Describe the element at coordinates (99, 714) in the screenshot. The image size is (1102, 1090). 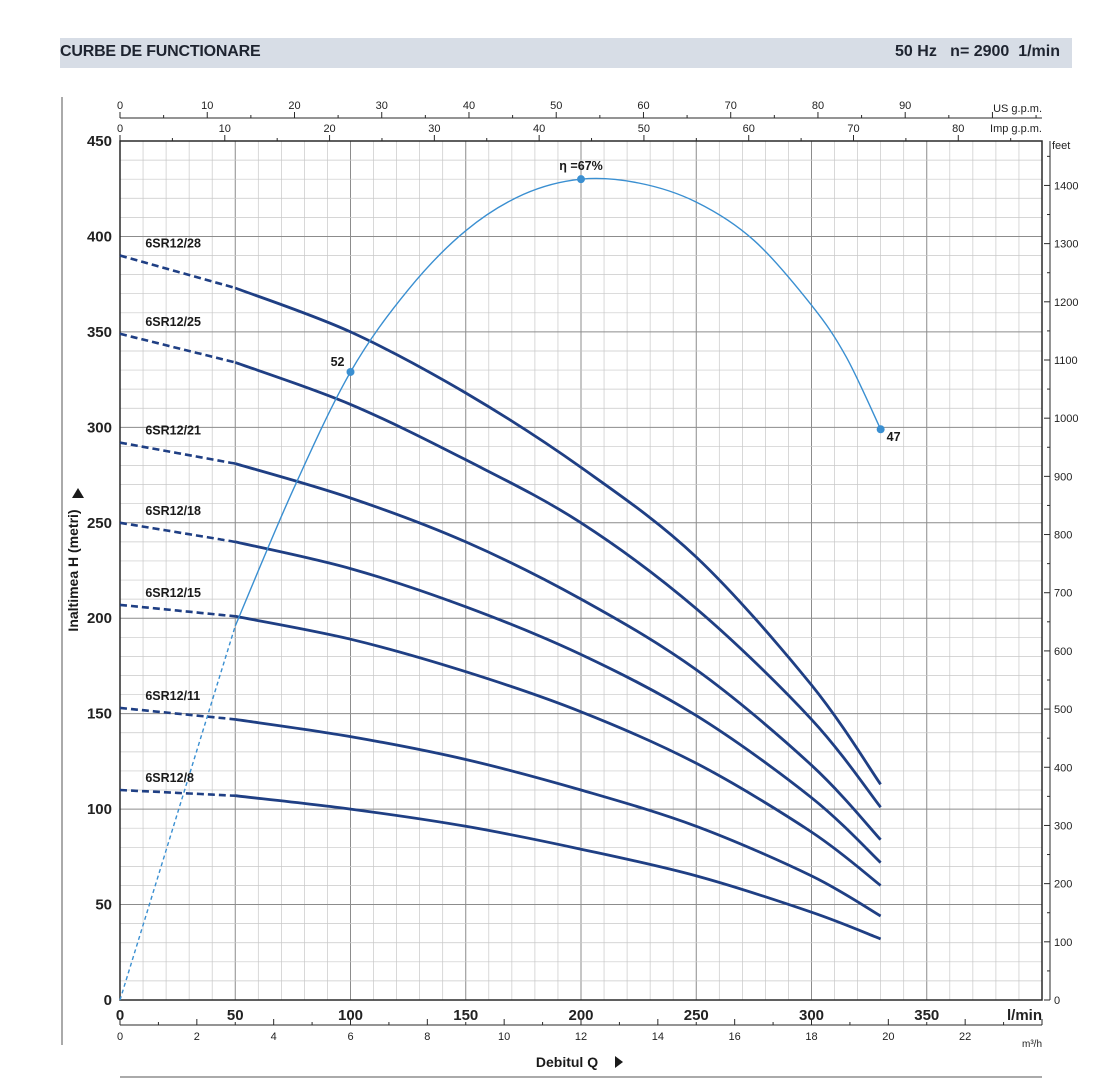
I see `y-tick-label: 150` at that location.